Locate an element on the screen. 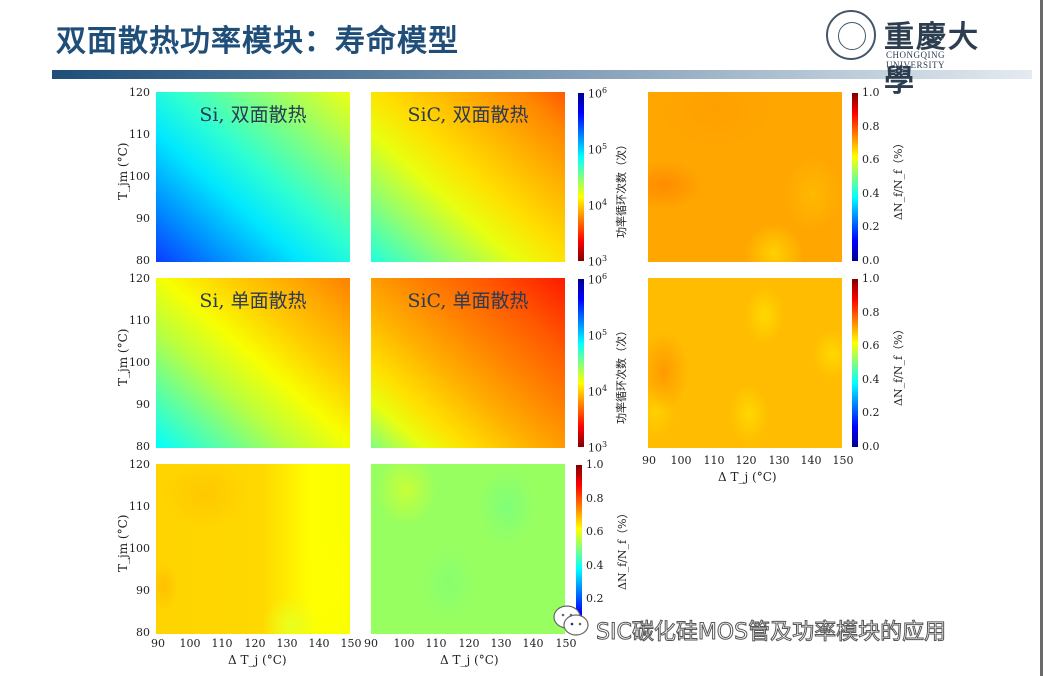 This screenshot has width=1043, height=676. title-underline-bar is located at coordinates (542, 74).